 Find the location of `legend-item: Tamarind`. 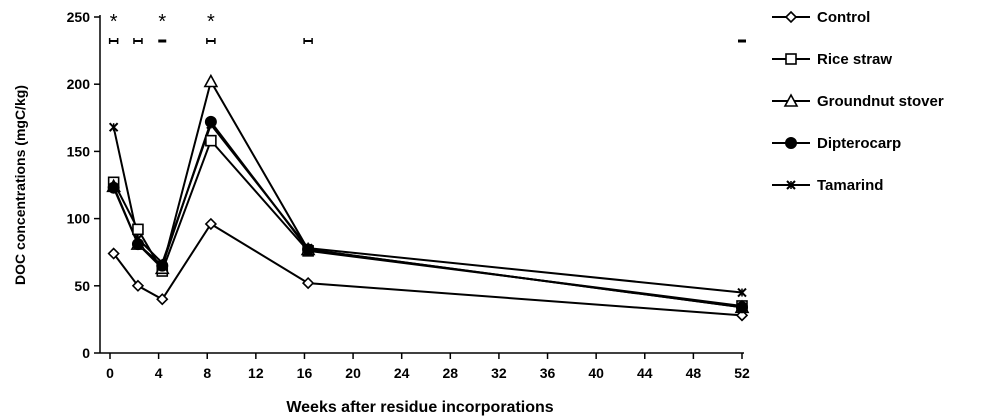

legend-item: Tamarind is located at coordinates (827, 185).